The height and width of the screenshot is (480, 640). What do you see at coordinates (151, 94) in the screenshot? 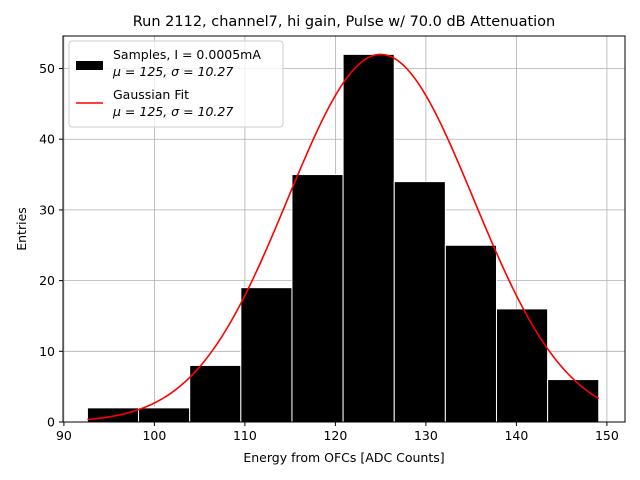
I see `legend-label-fit: Gaussian Fit` at bounding box center [151, 94].